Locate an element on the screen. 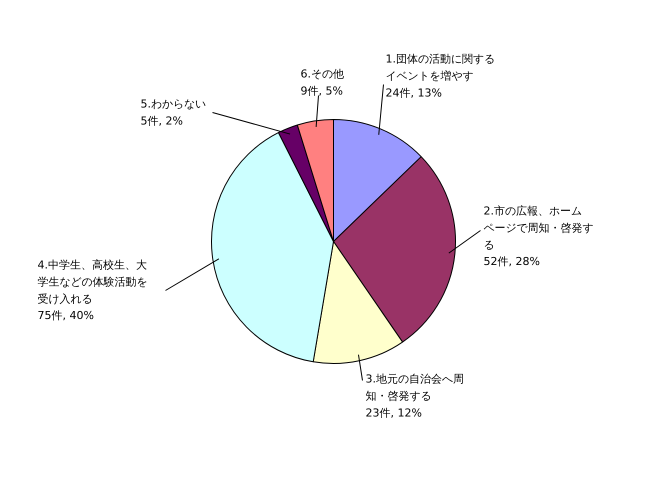  data-label: 24件, 13% is located at coordinates (414, 93).